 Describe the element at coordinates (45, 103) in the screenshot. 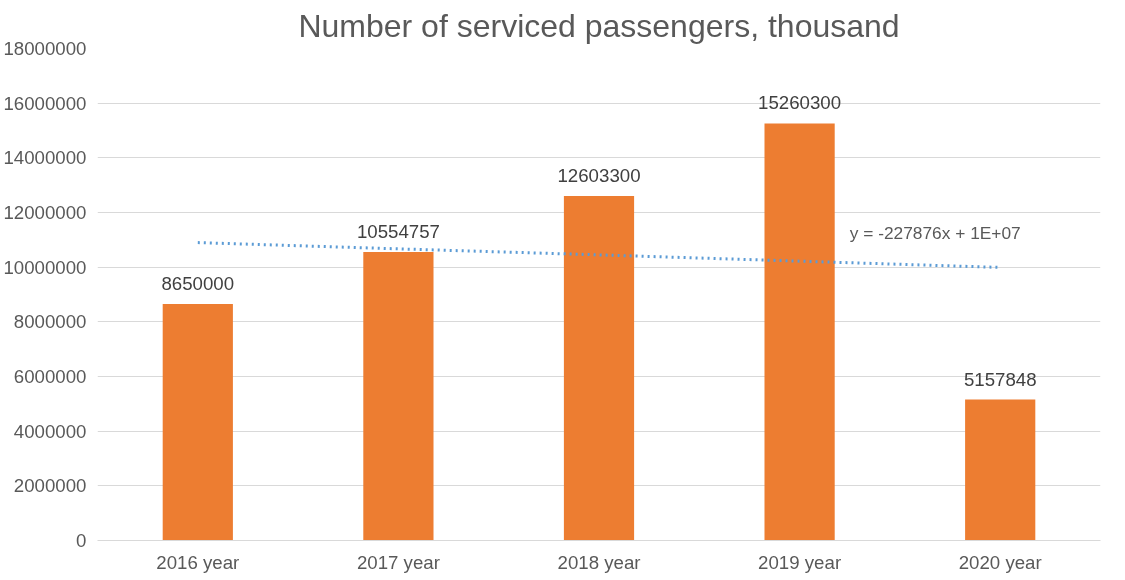

I see `y-tick-label: 16000000` at that location.